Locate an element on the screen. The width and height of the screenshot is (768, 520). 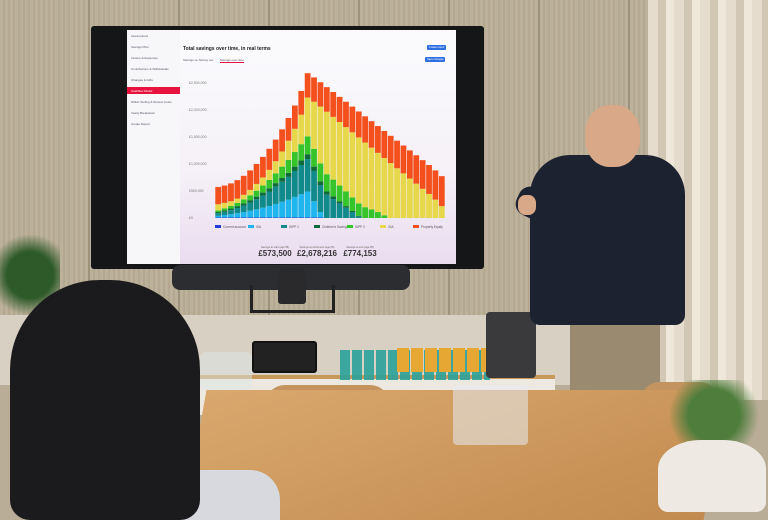
presenter is located at coordinates (607, 240).